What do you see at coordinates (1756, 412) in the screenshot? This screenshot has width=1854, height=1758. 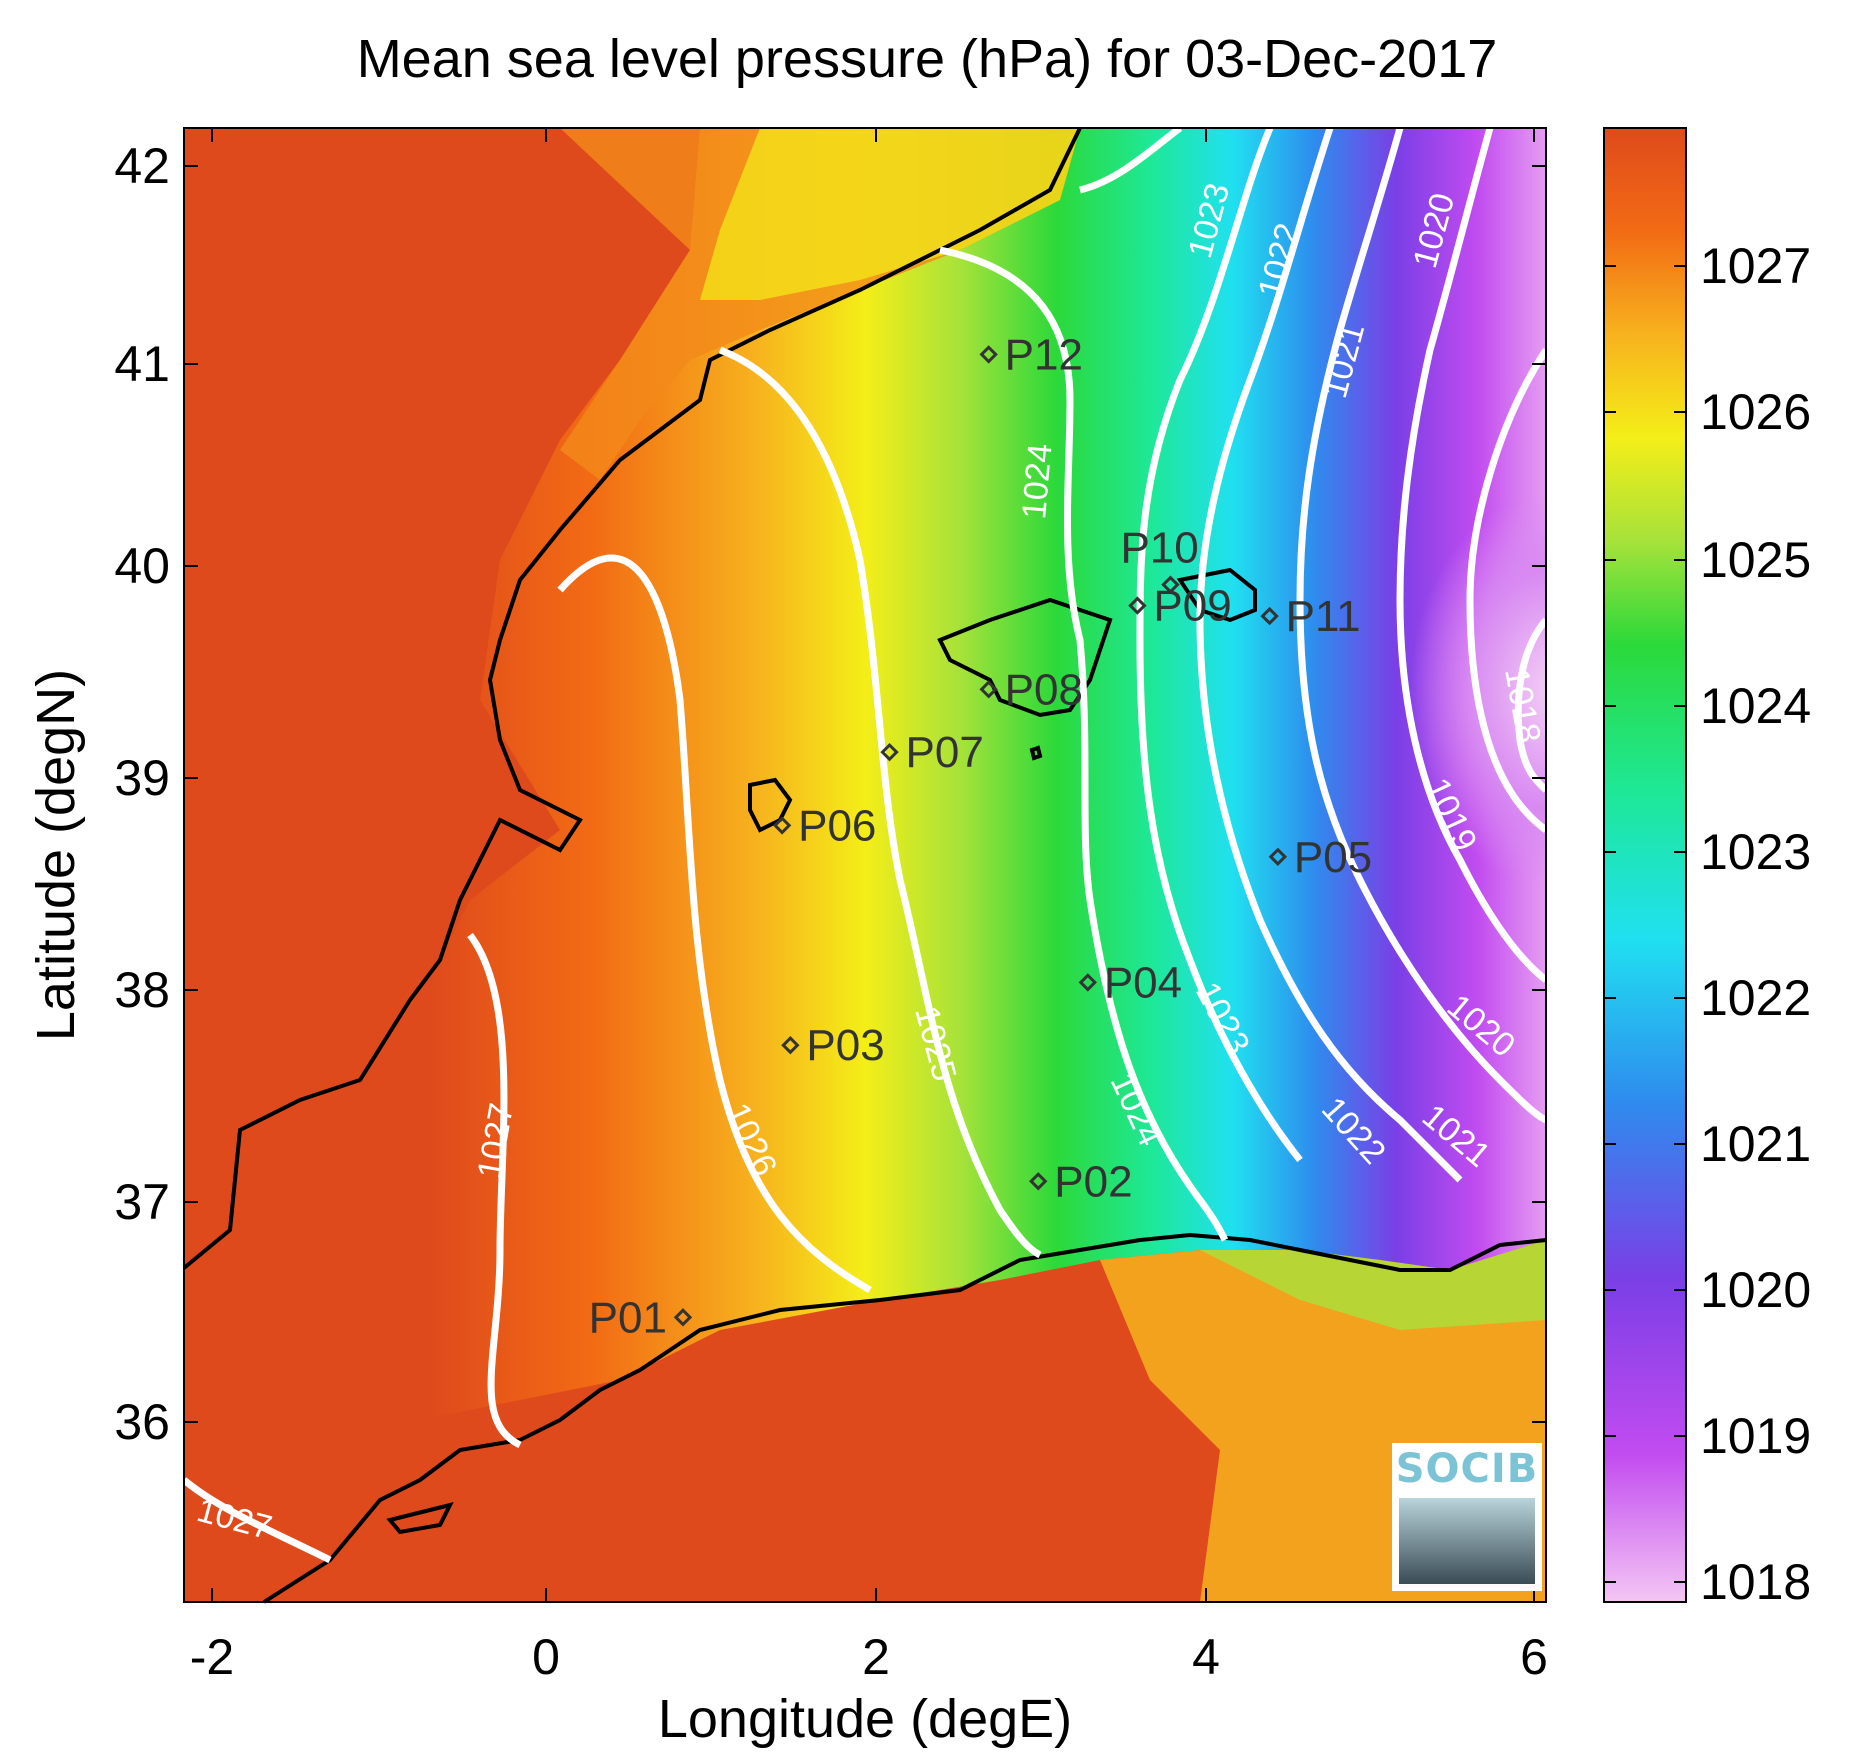 I see `colorbar-tick-label: 1026` at bounding box center [1756, 412].